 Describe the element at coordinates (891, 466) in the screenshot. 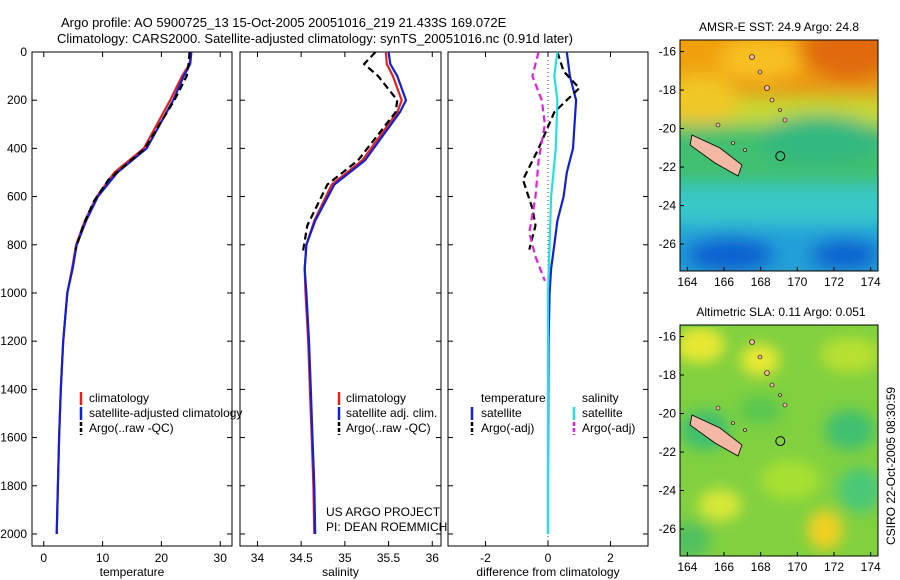

I see `csiro-timestamp: CSIRO 22-Oct-2005 08:30:59` at that location.